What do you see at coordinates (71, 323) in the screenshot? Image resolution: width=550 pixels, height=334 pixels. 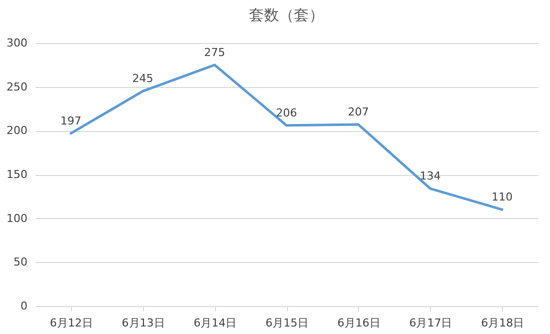 I see `x-tick-label: 6月12日` at bounding box center [71, 323].